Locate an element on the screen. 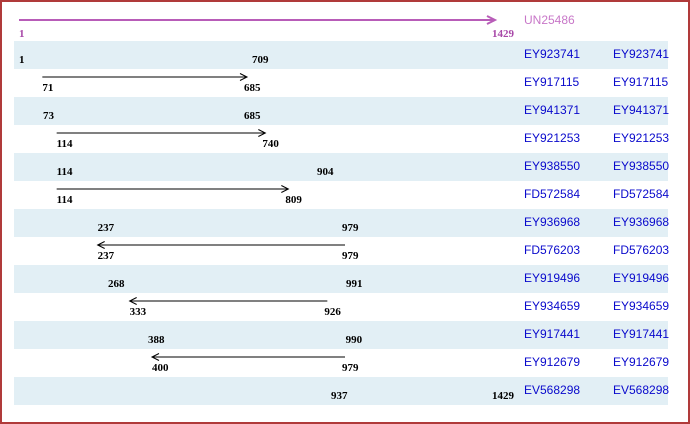 The height and width of the screenshot is (424, 690). reference-start-coord: 1 is located at coordinates (22, 34).